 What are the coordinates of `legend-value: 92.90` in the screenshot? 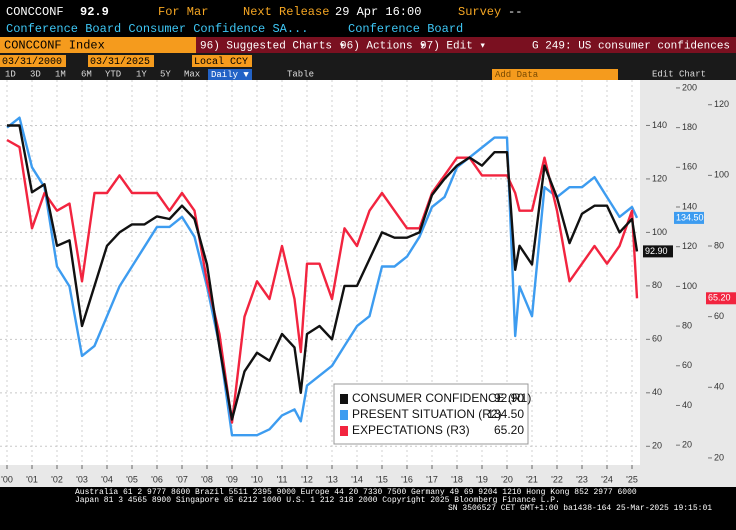 It's located at (509, 398).